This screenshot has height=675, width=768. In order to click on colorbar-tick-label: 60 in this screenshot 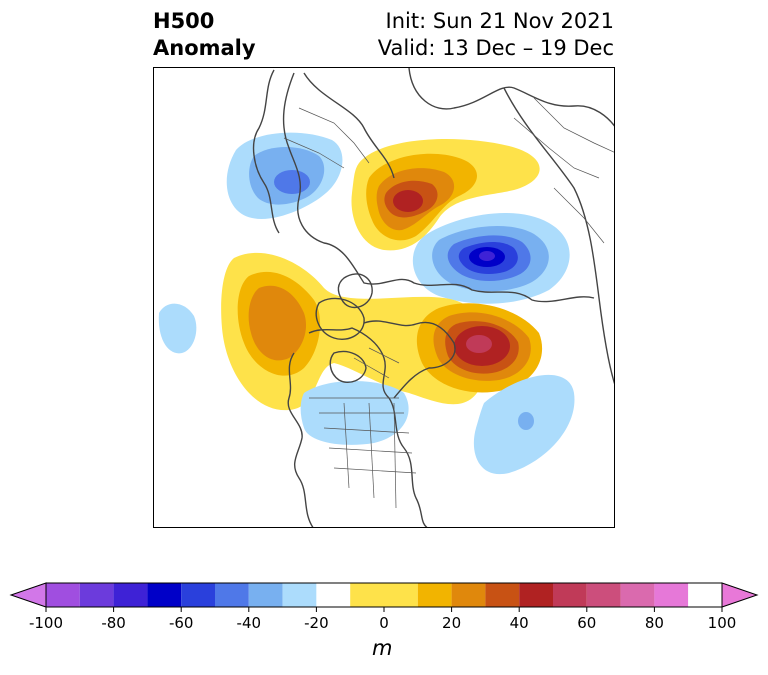, I will do `click(586, 623)`.